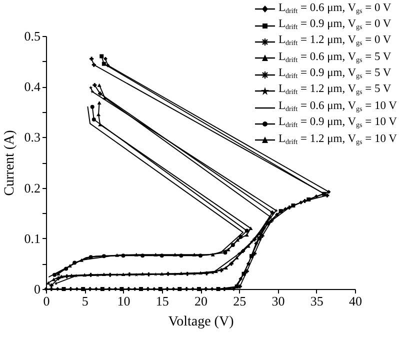 The height and width of the screenshot is (338, 399). I want to click on legend-label: L$_{drift}$ = 1.2 μm, V$_{gs}$ = 0 V, so click(335, 41).